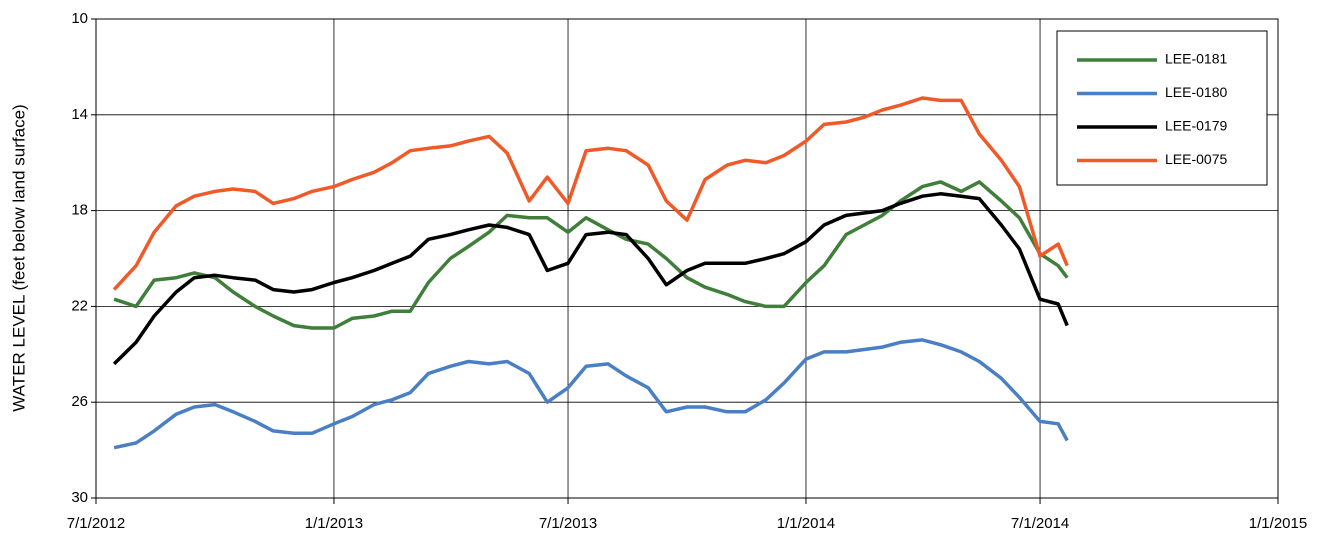  I want to click on y-axis-label: WATER LEVEL (feet below land surface), so click(18, 257).